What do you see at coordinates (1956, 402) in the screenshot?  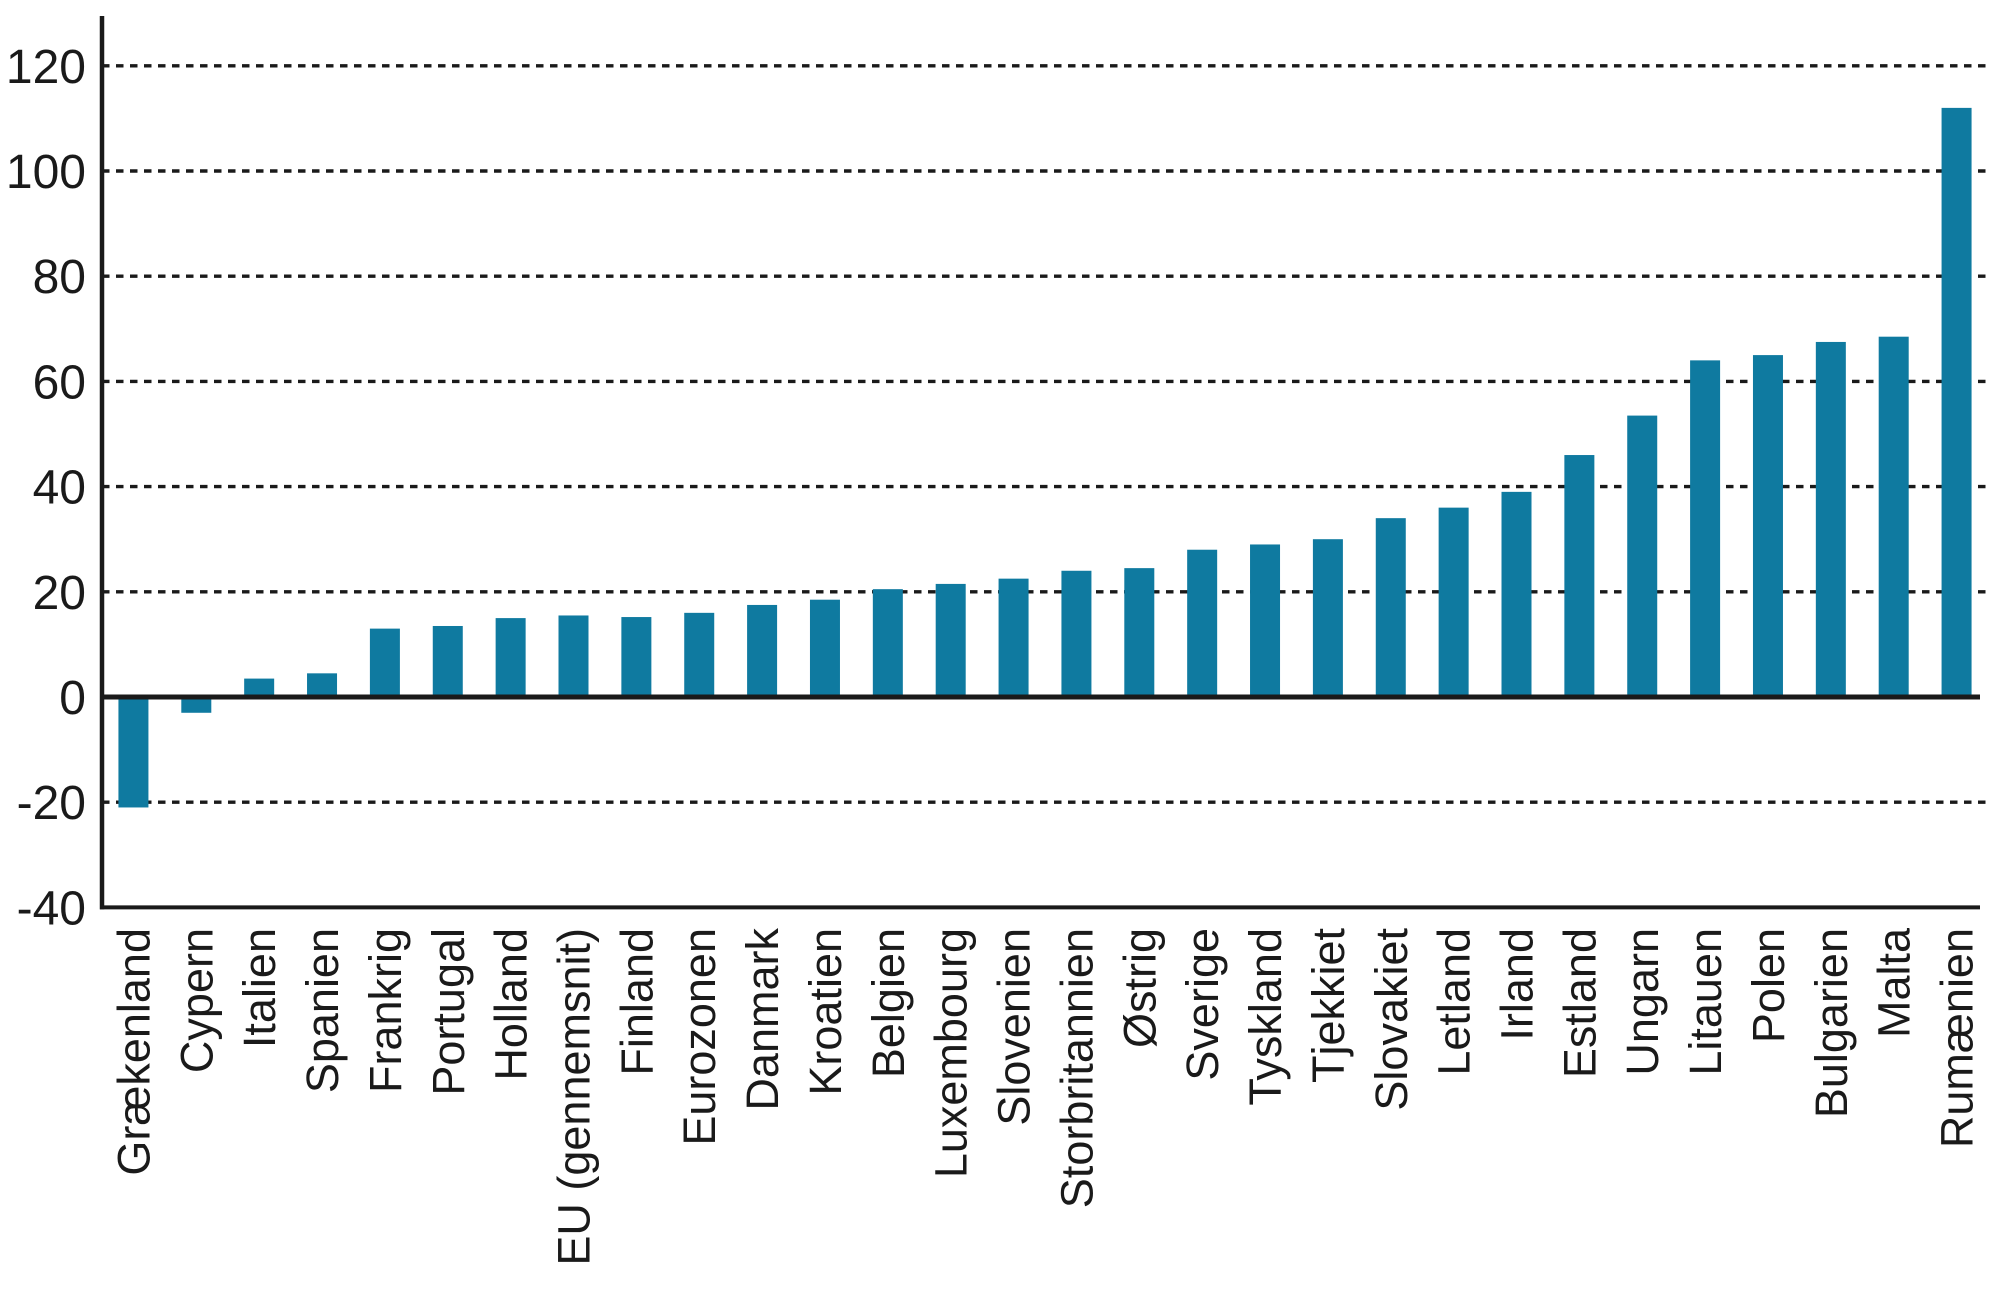 I see `bar-Rumænien` at bounding box center [1956, 402].